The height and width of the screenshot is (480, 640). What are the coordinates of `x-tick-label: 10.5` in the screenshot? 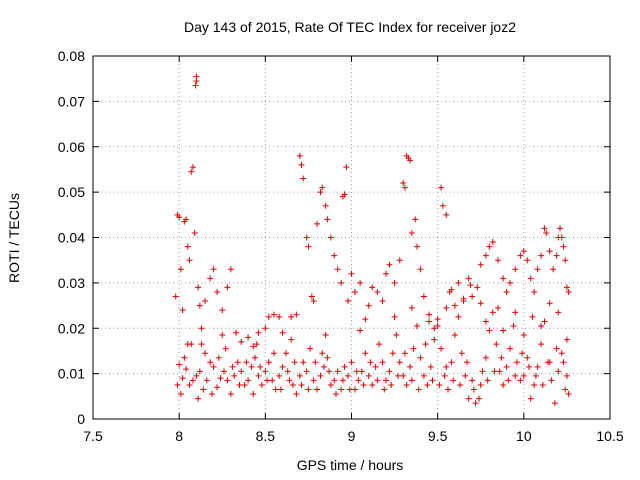 It's located at (609, 436).